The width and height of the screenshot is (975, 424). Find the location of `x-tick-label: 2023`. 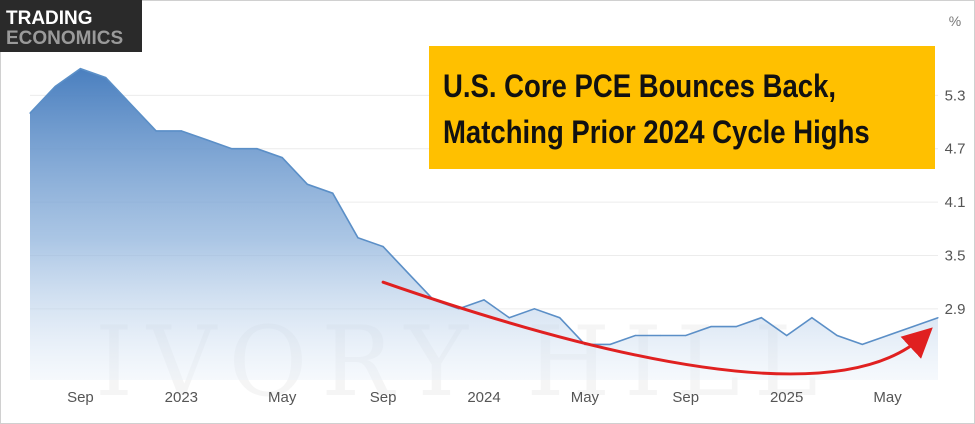

x-tick-label: 2023 is located at coordinates (181, 397).